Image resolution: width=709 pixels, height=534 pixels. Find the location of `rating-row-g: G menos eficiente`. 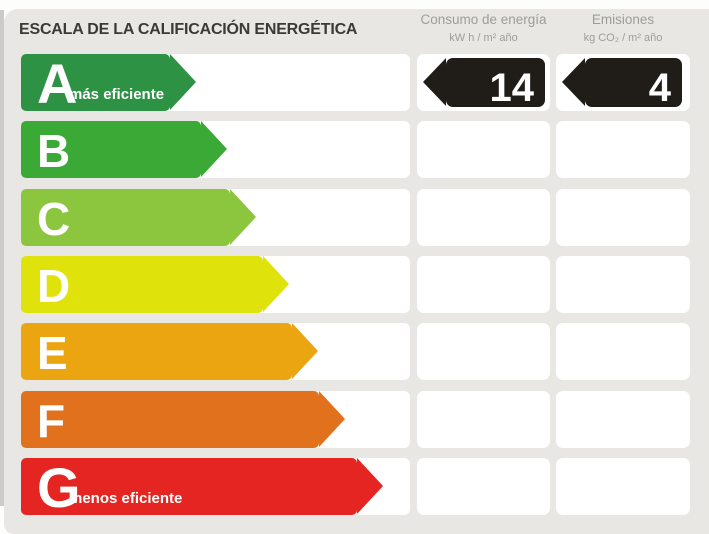

rating-row-g: G menos eficiente is located at coordinates (354, 486).